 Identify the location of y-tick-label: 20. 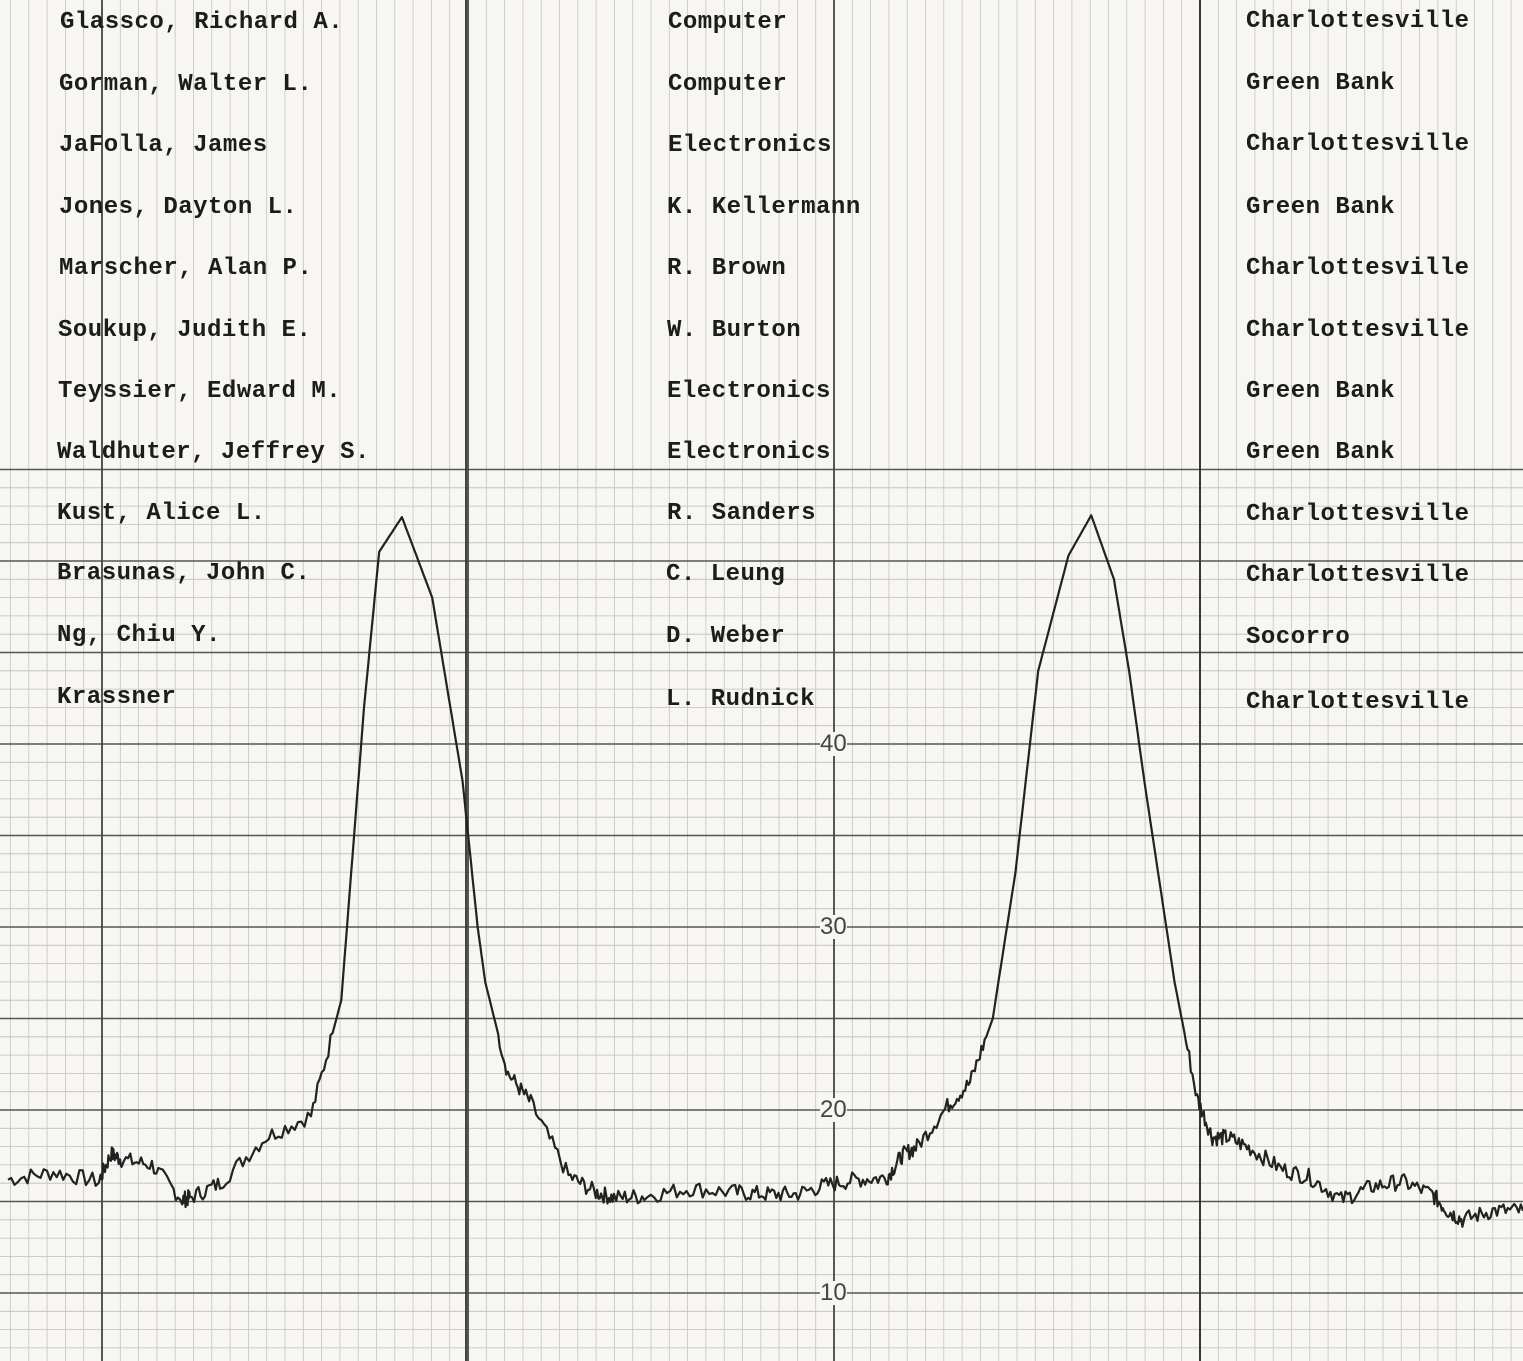
(833, 1109).